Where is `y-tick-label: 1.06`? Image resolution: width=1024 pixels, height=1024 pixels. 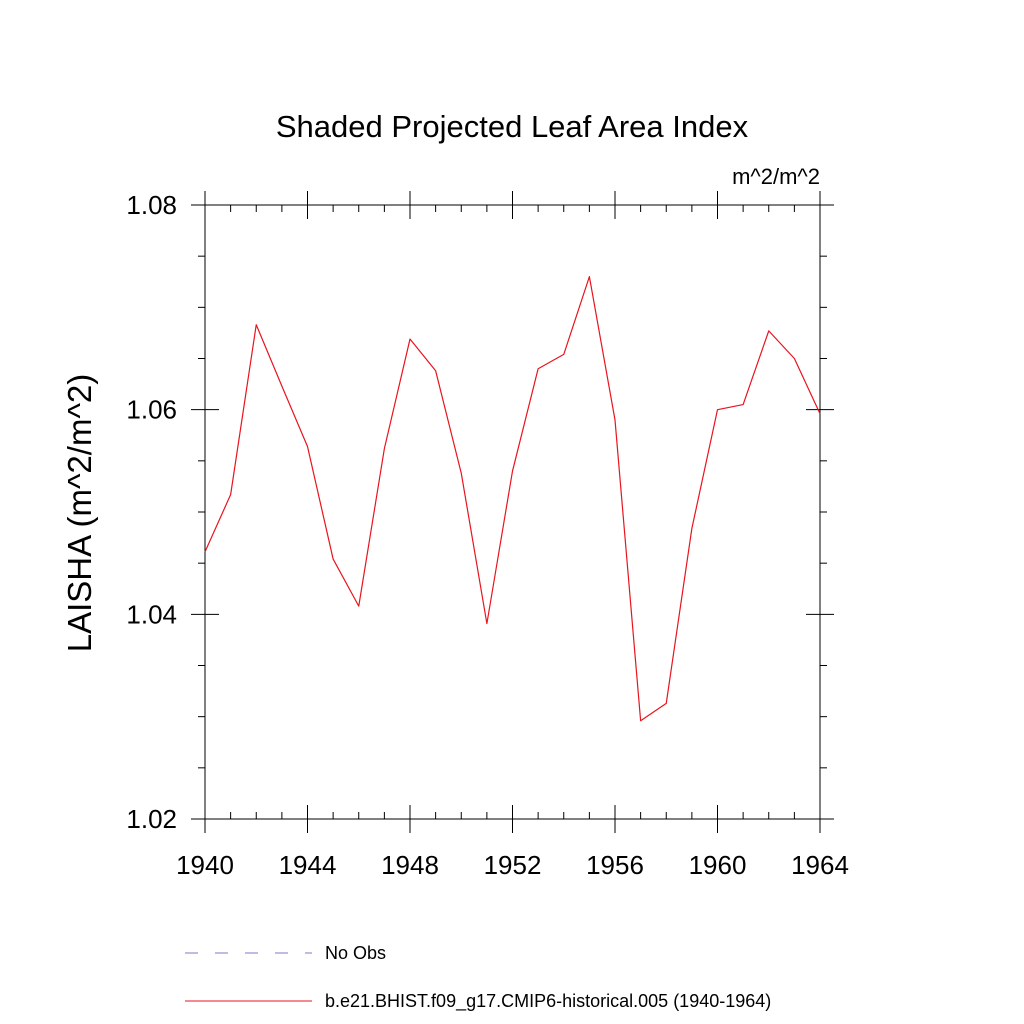
y-tick-label: 1.06 is located at coordinates (151, 410).